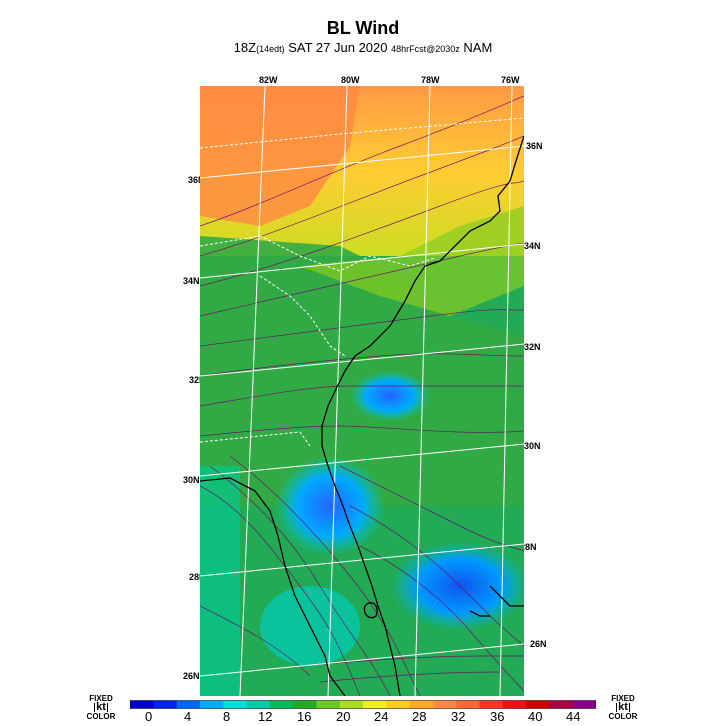 This screenshot has height=726, width=726. Describe the element at coordinates (149, 716) in the screenshot. I see `colorbar-label-0: 0` at that location.